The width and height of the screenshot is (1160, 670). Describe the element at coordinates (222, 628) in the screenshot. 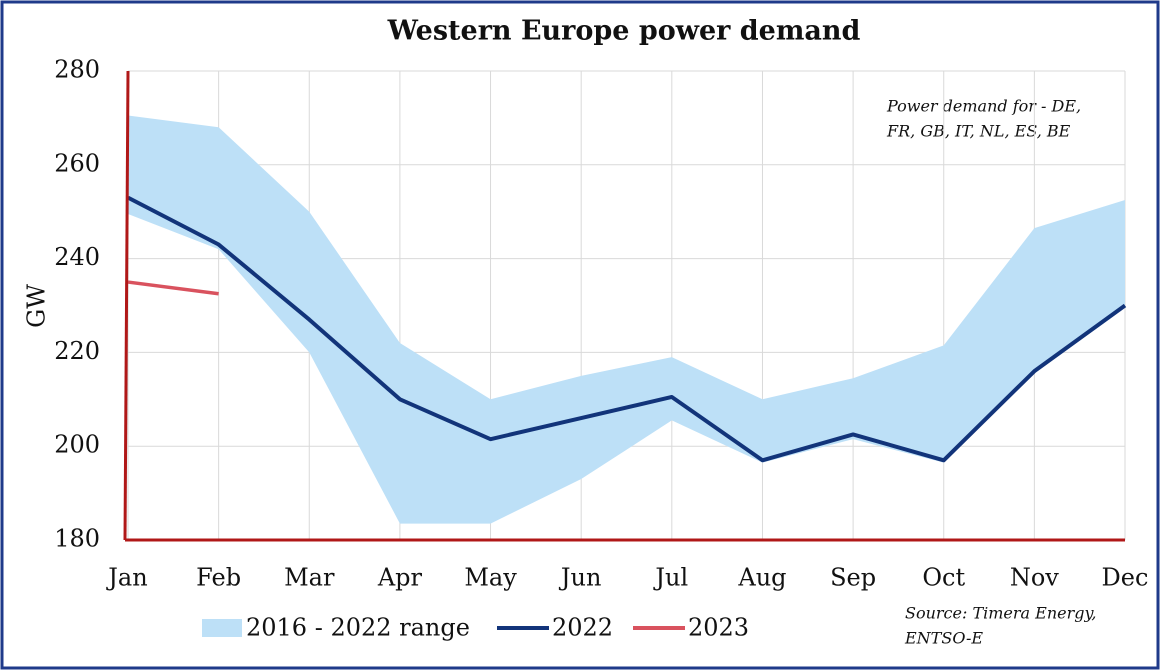

I see `legend-swatch` at that location.